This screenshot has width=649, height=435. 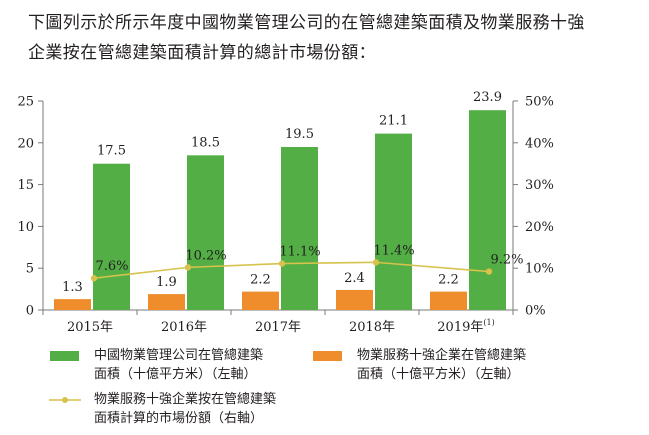 What do you see at coordinates (442, 355) in the screenshot?
I see `legend-label-orange-1: 物業服務十強企業在管總建築` at bounding box center [442, 355].